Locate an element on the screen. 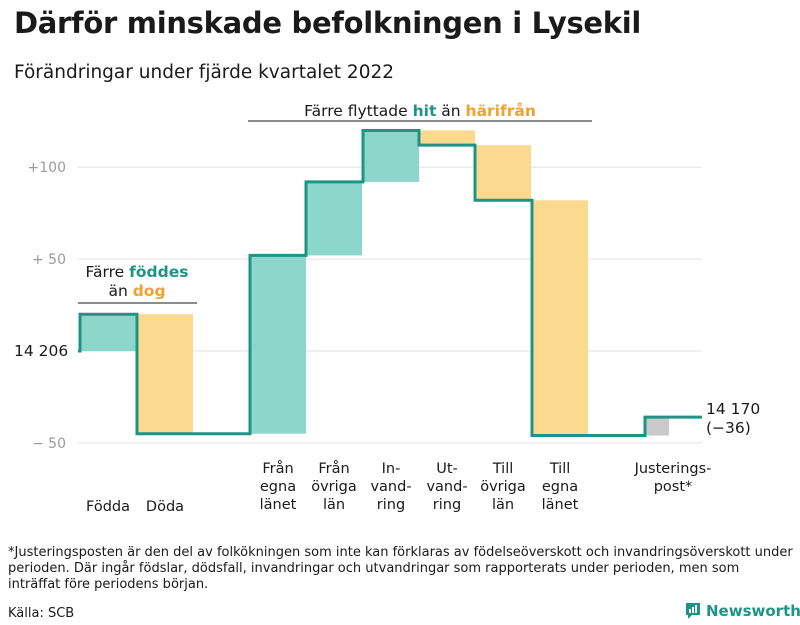 The image size is (800, 625). annotation-part: dog is located at coordinates (149, 291).